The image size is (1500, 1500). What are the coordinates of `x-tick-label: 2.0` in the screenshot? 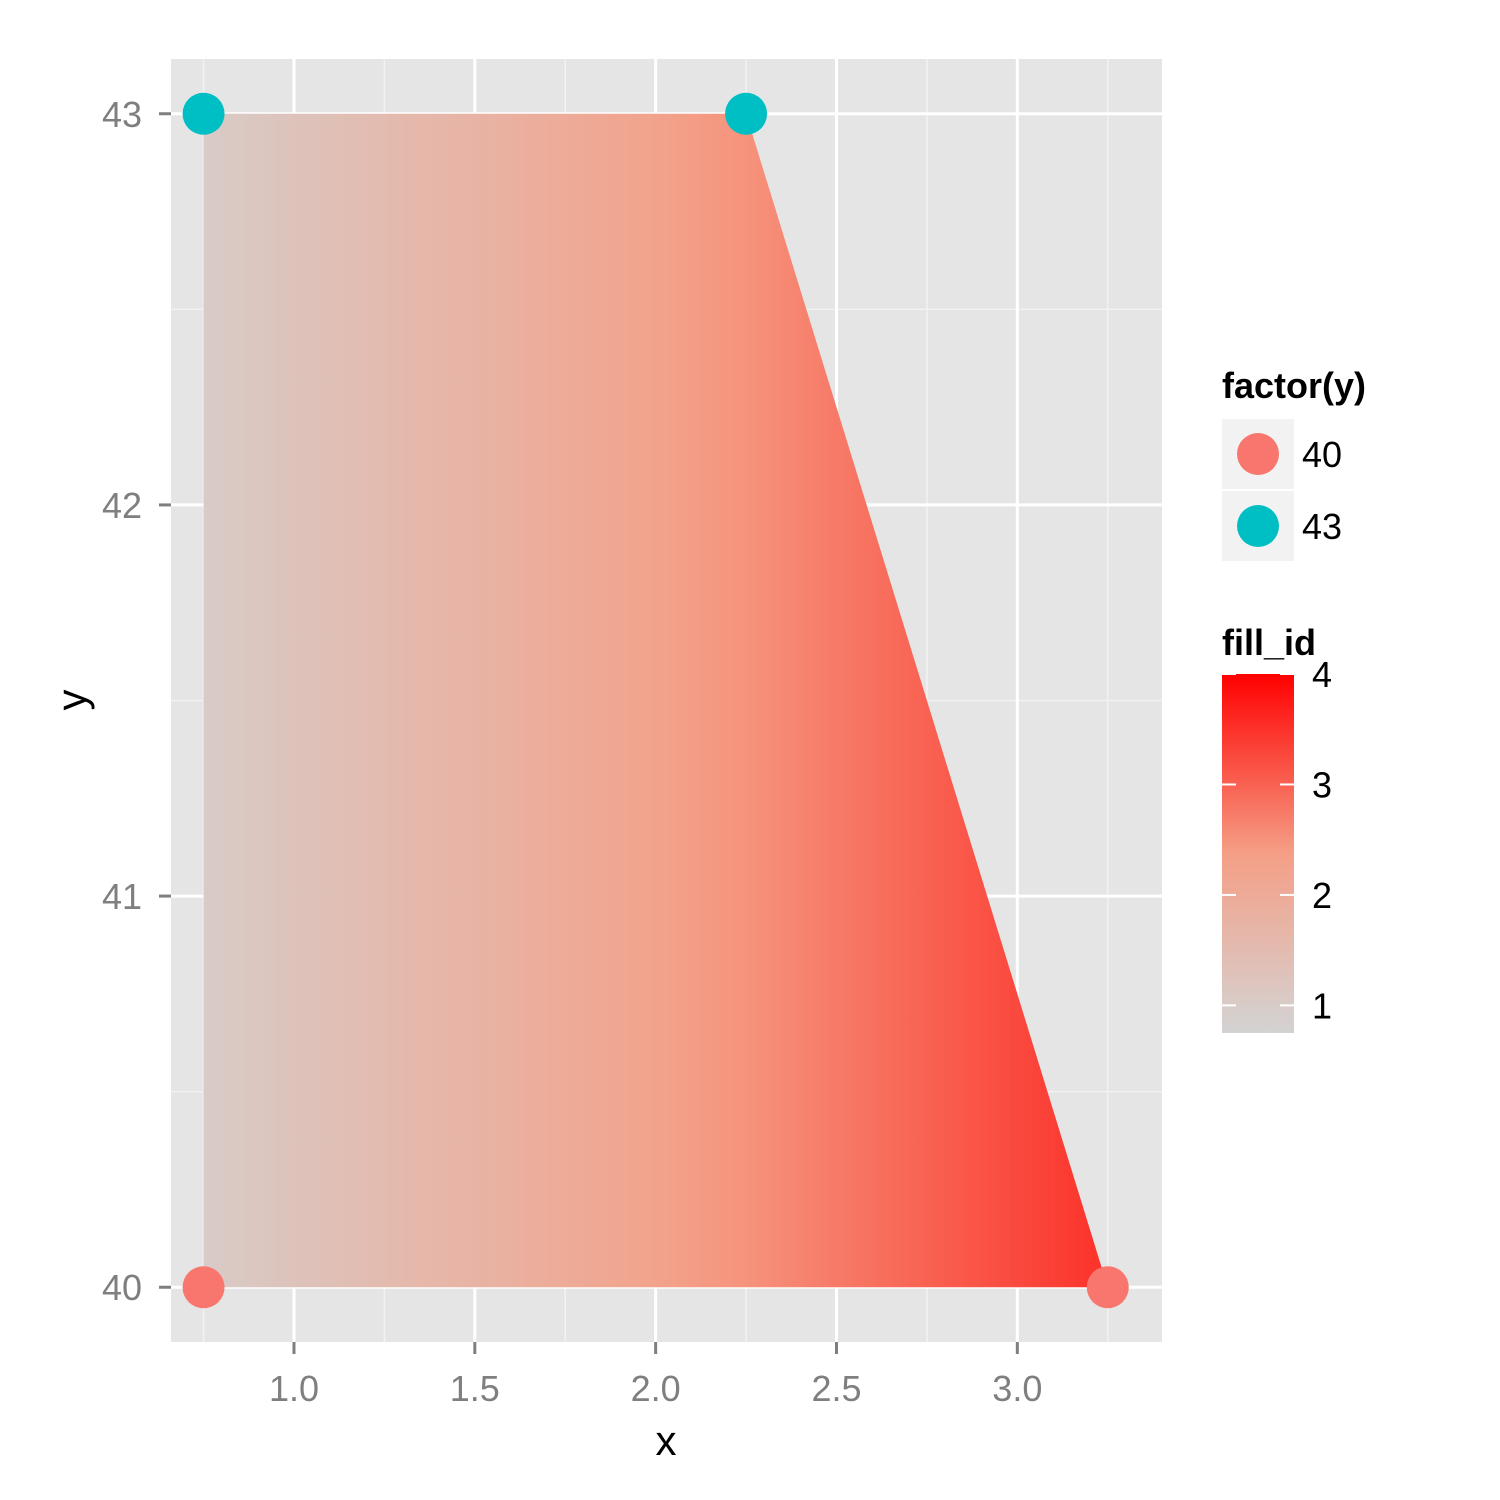 It's located at (656, 1388).